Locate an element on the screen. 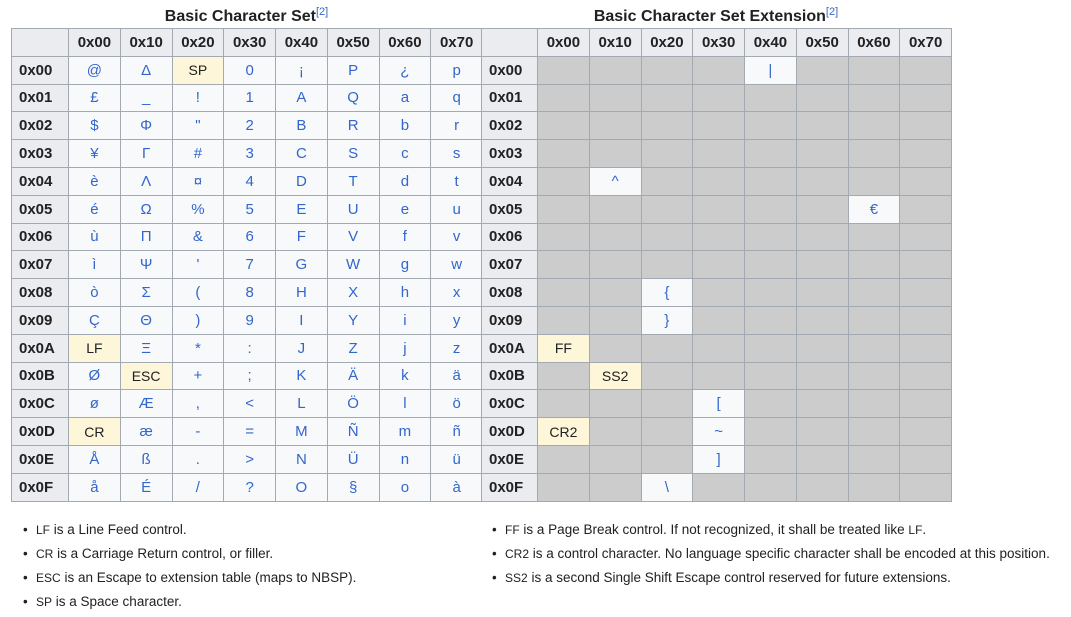 The width and height of the screenshot is (1071, 617). character-cell: Z is located at coordinates (353, 348).